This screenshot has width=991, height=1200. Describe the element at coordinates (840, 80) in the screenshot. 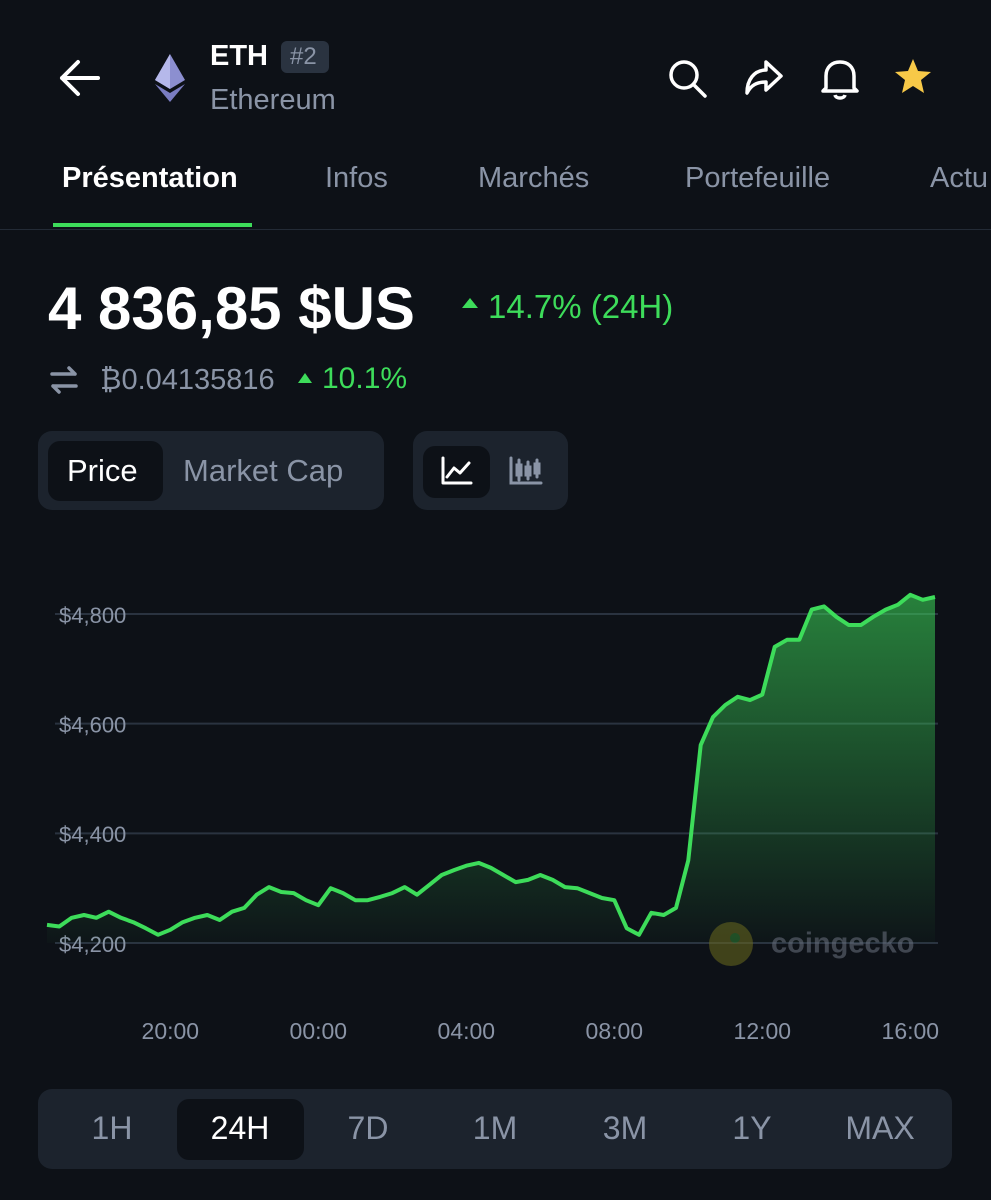

I see `alert-button` at that location.